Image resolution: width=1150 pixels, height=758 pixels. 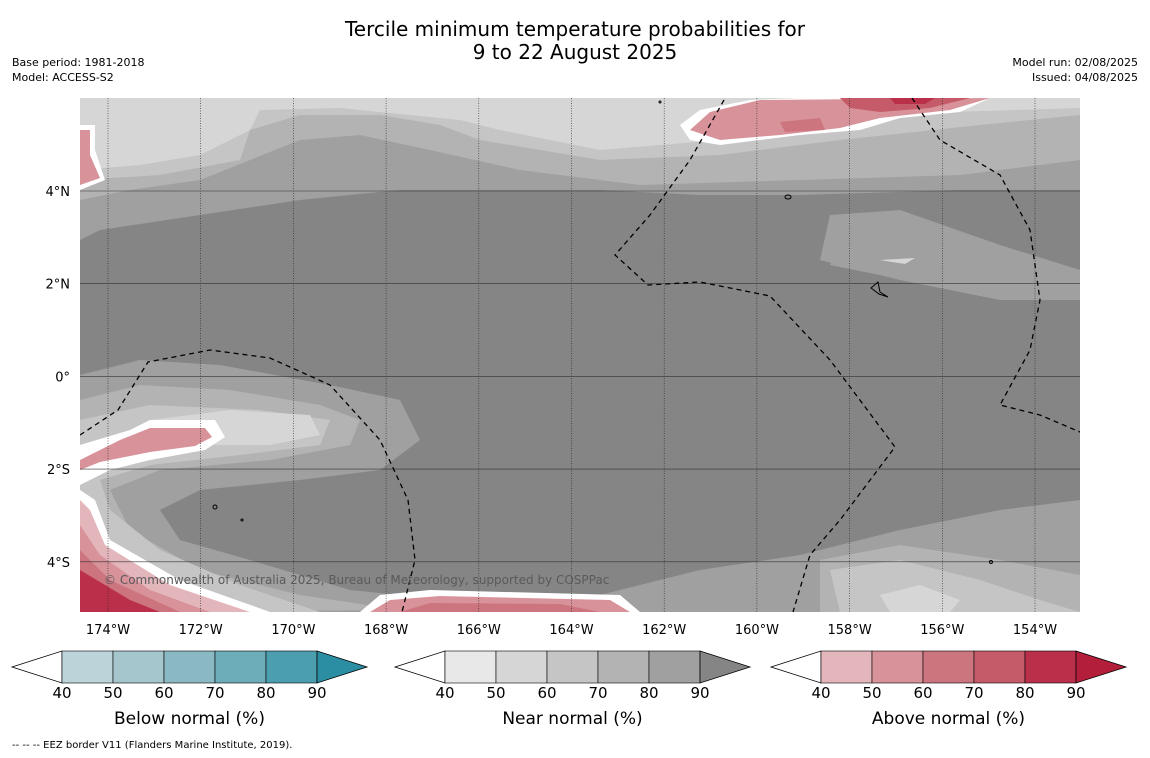 I want to click on meta-right: Model run: 02/08/2025 Issued: 04/08/2025, so click(x=1075, y=70).